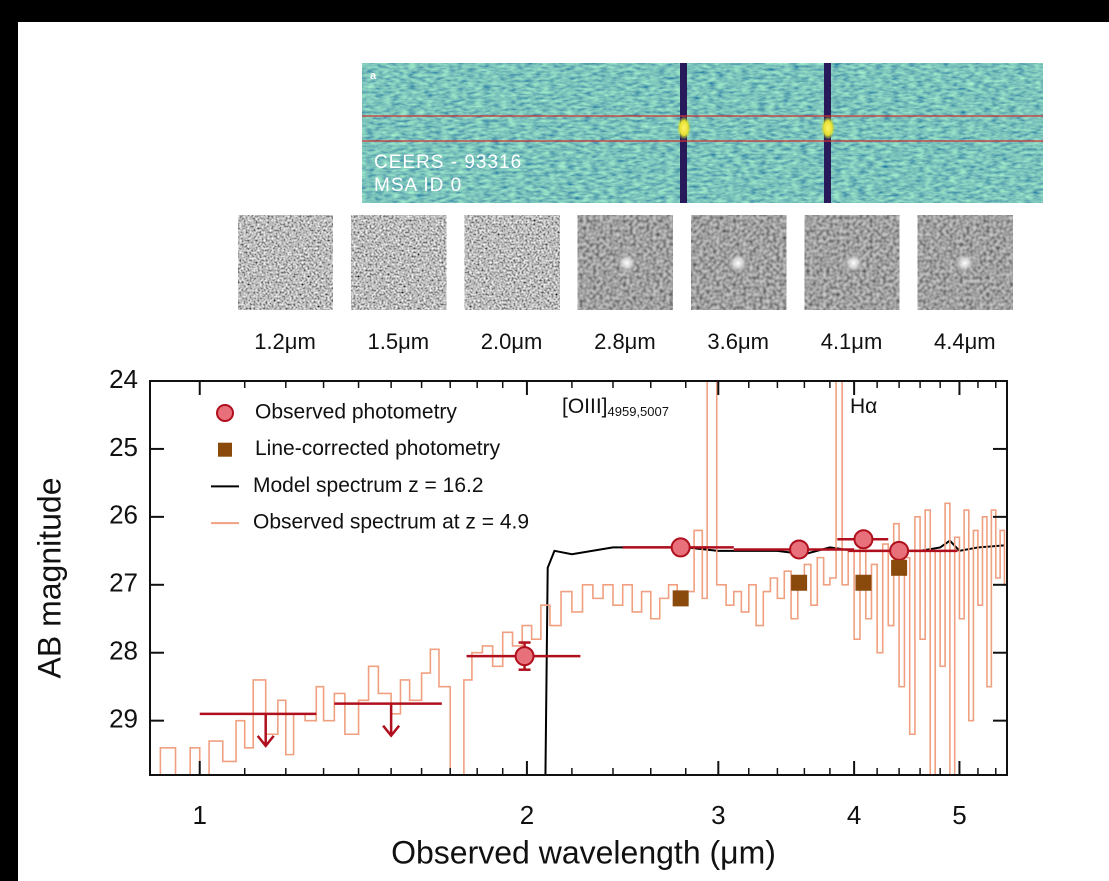  What do you see at coordinates (391, 522) in the screenshot?
I see `legend-label: Observed spectrum at z = 4.9` at bounding box center [391, 522].